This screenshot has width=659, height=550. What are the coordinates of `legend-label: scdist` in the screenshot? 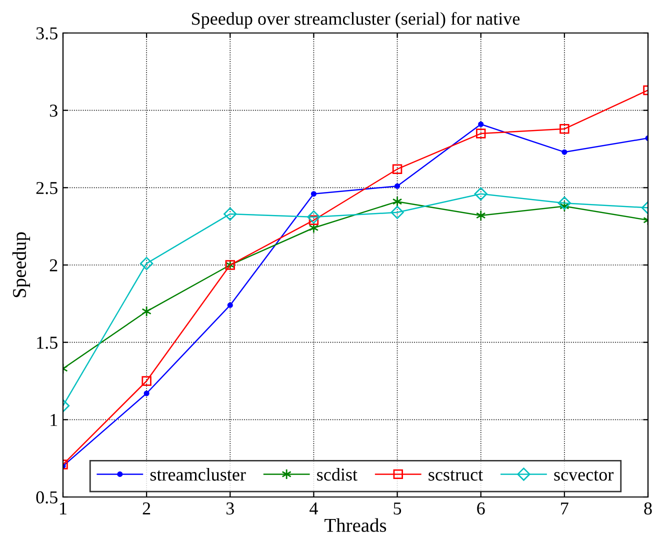 It's located at (337, 474).